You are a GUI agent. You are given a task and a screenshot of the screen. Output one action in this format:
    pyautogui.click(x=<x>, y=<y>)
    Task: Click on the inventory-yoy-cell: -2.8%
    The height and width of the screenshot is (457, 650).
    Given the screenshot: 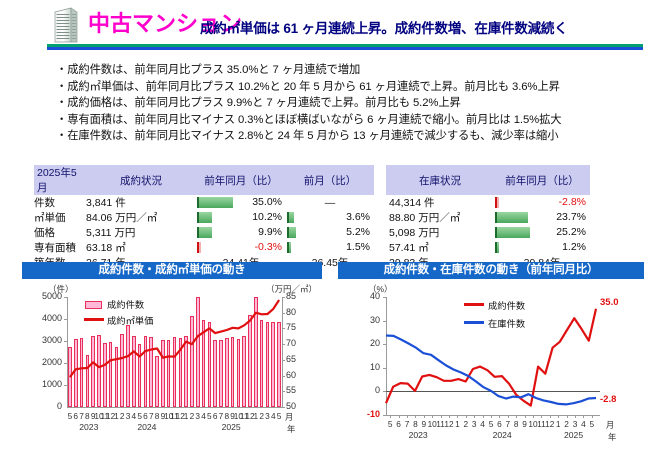 What is the action you would take?
    pyautogui.click(x=542, y=202)
    